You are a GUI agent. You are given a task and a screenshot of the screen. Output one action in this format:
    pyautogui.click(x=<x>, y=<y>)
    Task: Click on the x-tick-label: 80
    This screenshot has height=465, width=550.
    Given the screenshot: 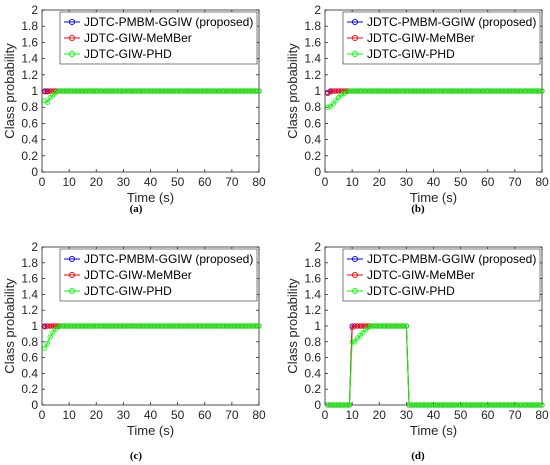 What is the action you would take?
    pyautogui.click(x=259, y=182)
    